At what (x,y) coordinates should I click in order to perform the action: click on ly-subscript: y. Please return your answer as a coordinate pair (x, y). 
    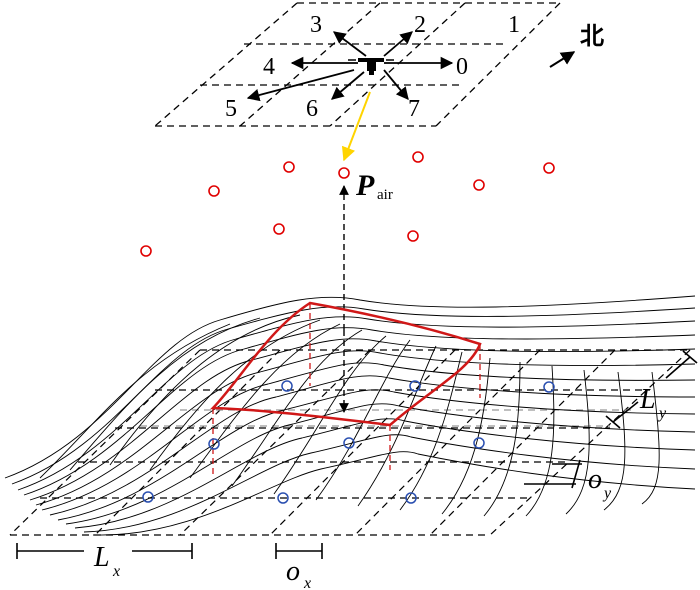
    Looking at the image, I should click on (662, 413).